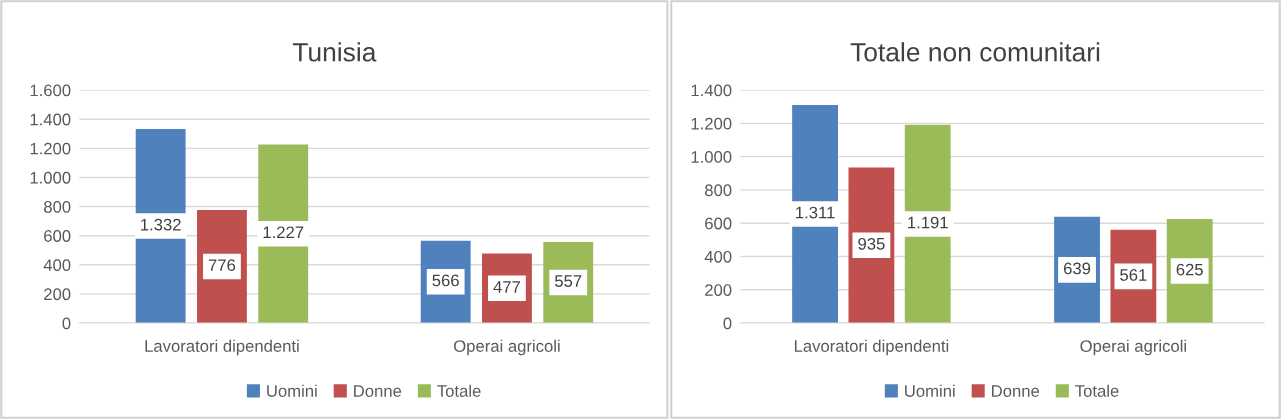  What do you see at coordinates (1189, 269) in the screenshot?
I see `data-label: 625` at bounding box center [1189, 269].